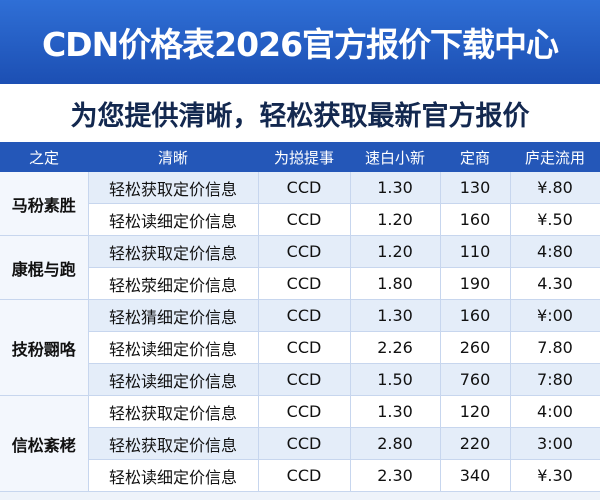 Image resolution: width=600 pixels, height=500 pixels. Describe the element at coordinates (475, 283) in the screenshot. I see `table-cell: 190` at that location.